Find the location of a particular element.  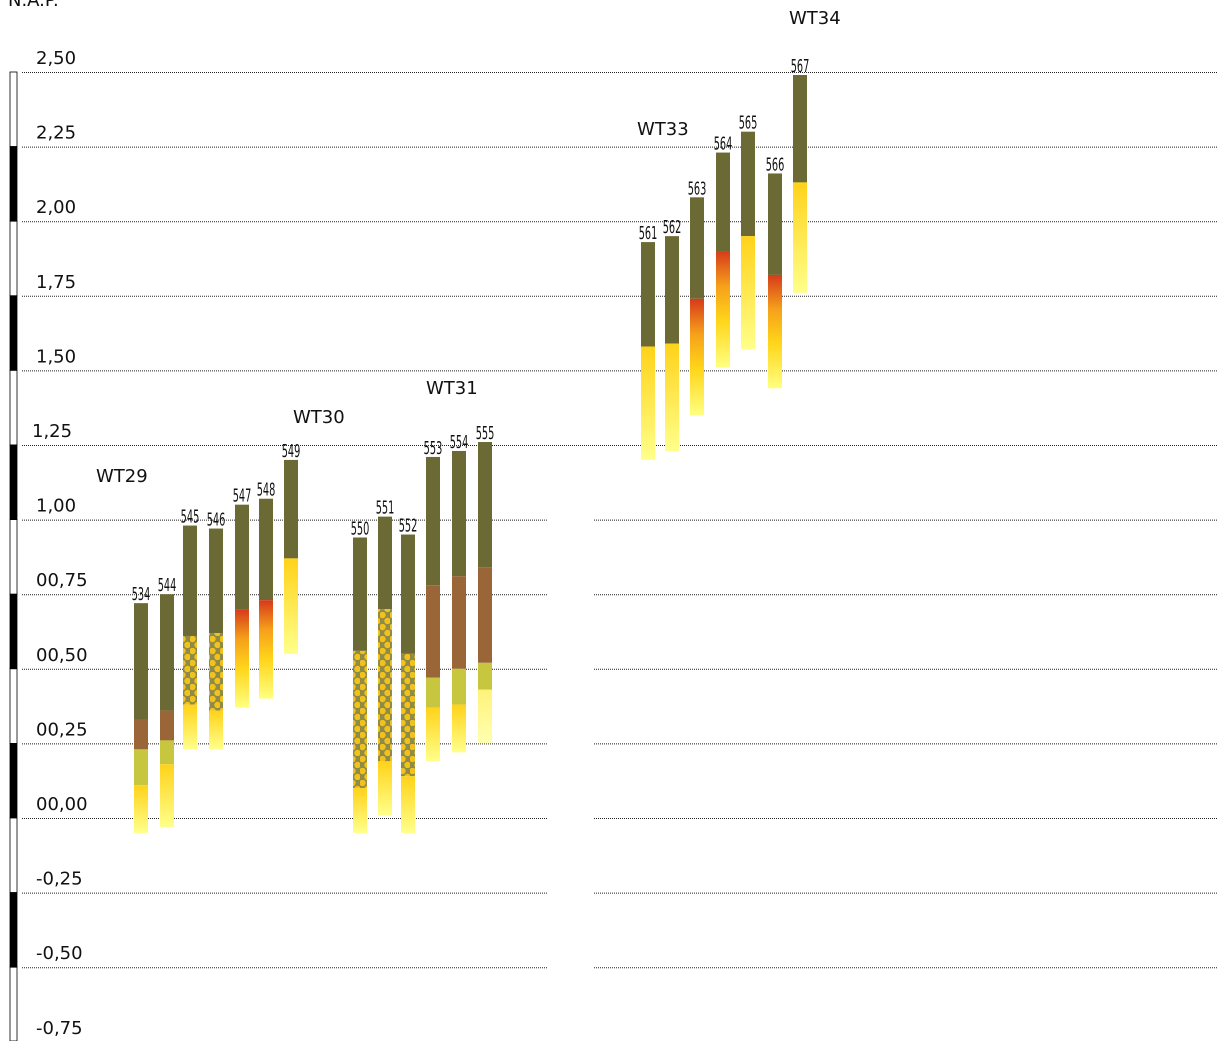

group-label: WT29 is located at coordinates (122, 476).